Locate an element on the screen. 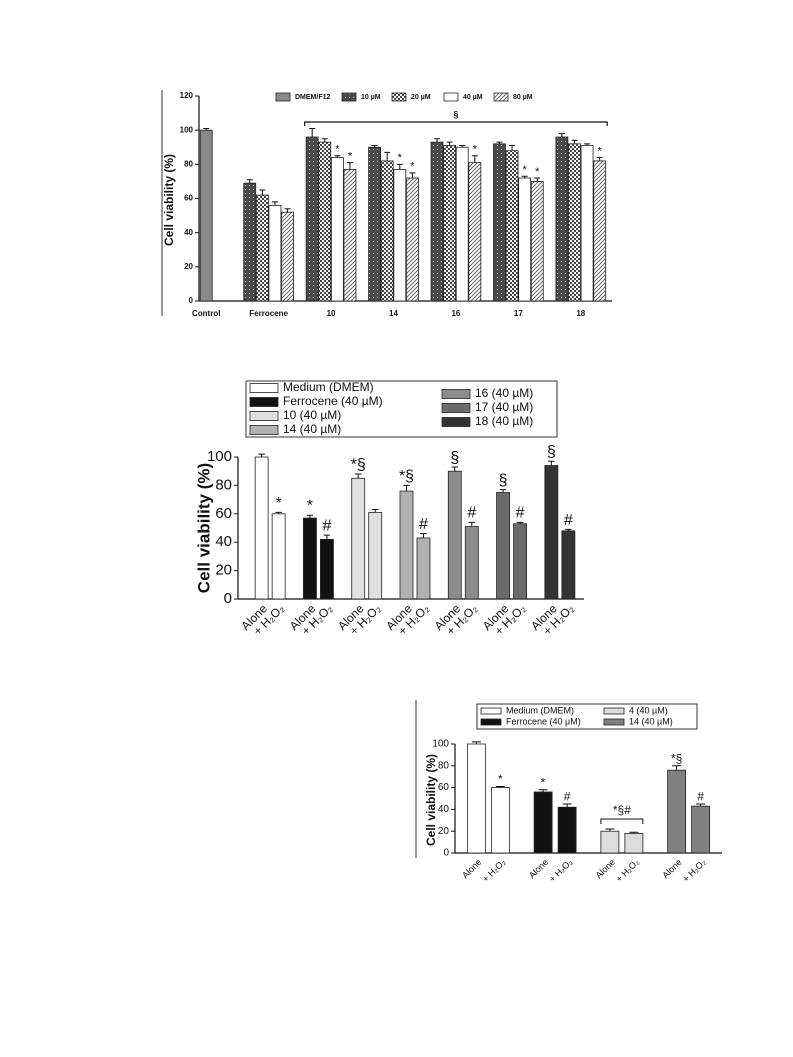  x-tick-label: Ferrocene is located at coordinates (268, 313).